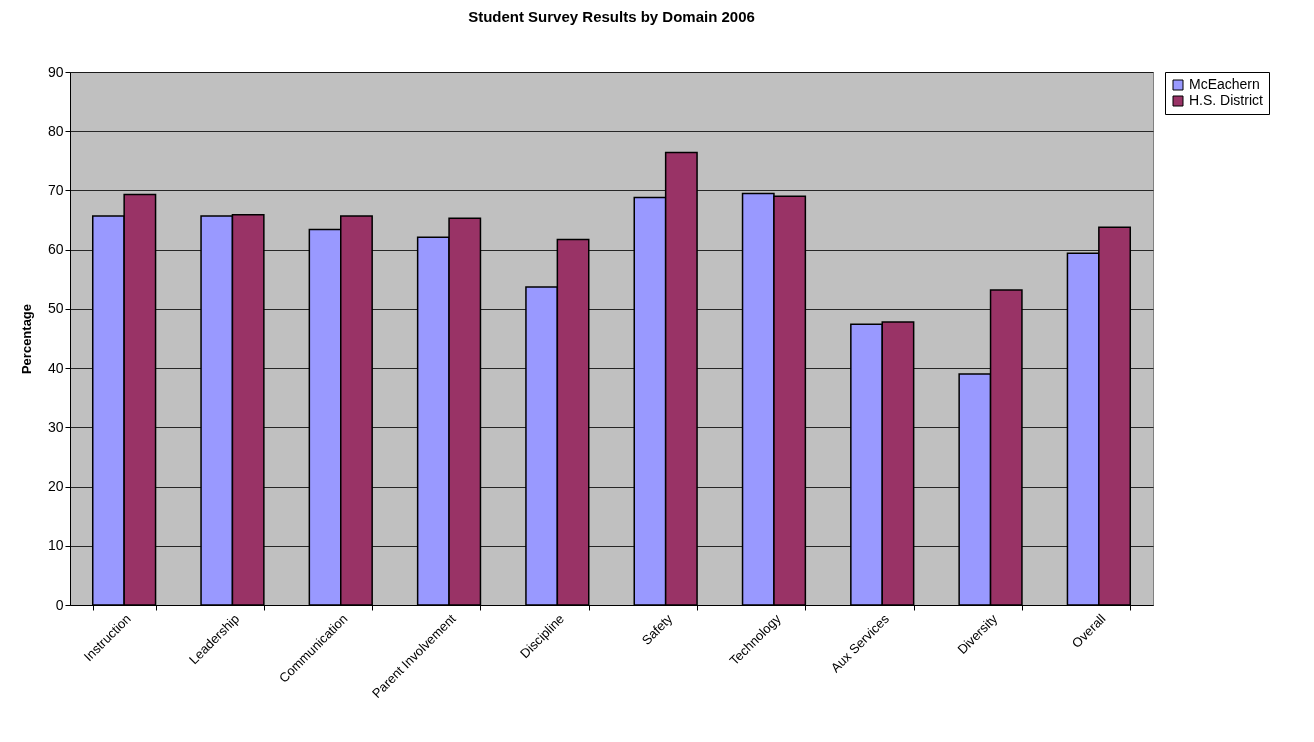 The height and width of the screenshot is (742, 1314). Describe the element at coordinates (55, 308) in the screenshot. I see `y-tick-label: 50` at that location.